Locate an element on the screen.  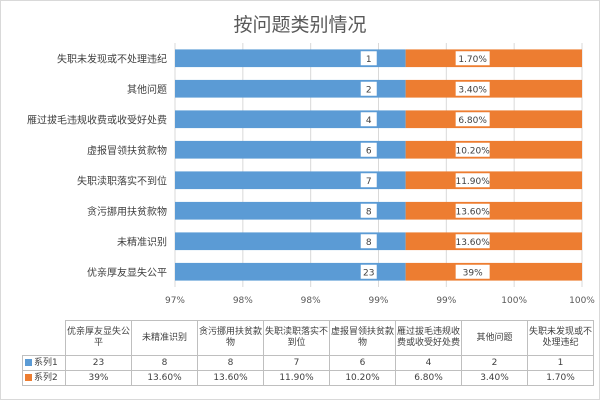
table-header-category: 失职未发现或不处理违纪 is located at coordinates (560, 338).